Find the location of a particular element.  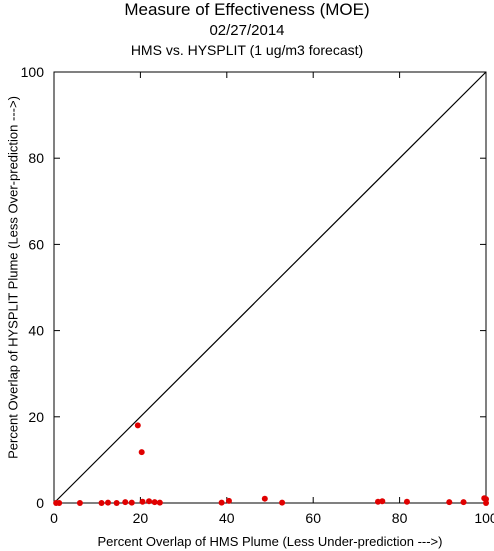

y-tick-label: 60 is located at coordinates (36, 244).